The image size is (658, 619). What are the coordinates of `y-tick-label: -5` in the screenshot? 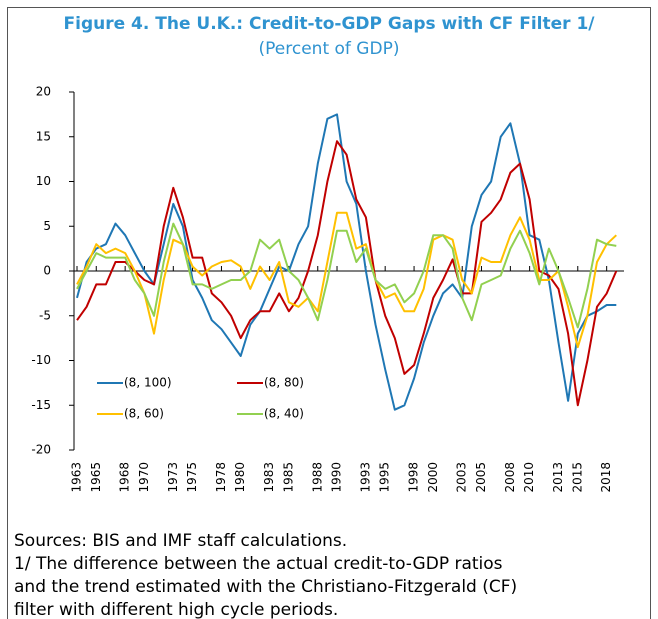 It's located at (45, 315).